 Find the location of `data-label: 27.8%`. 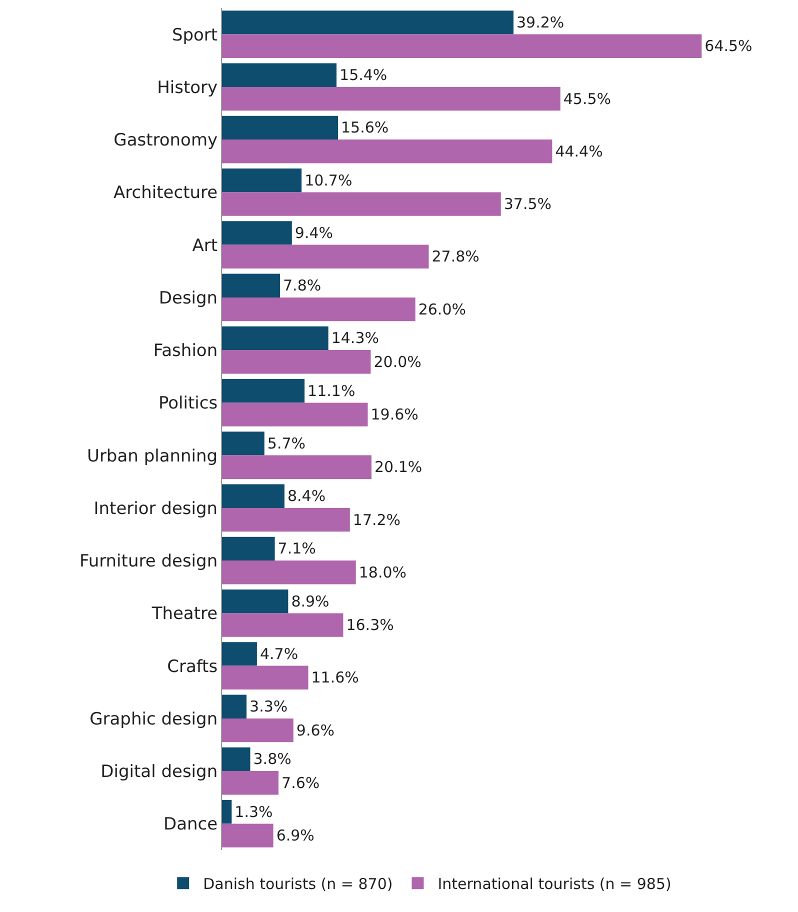

data-label: 27.8% is located at coordinates (456, 257).